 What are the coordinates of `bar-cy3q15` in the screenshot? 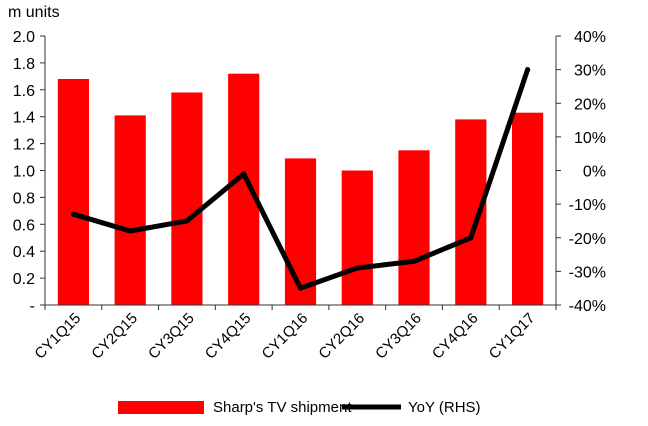 It's located at (187, 198).